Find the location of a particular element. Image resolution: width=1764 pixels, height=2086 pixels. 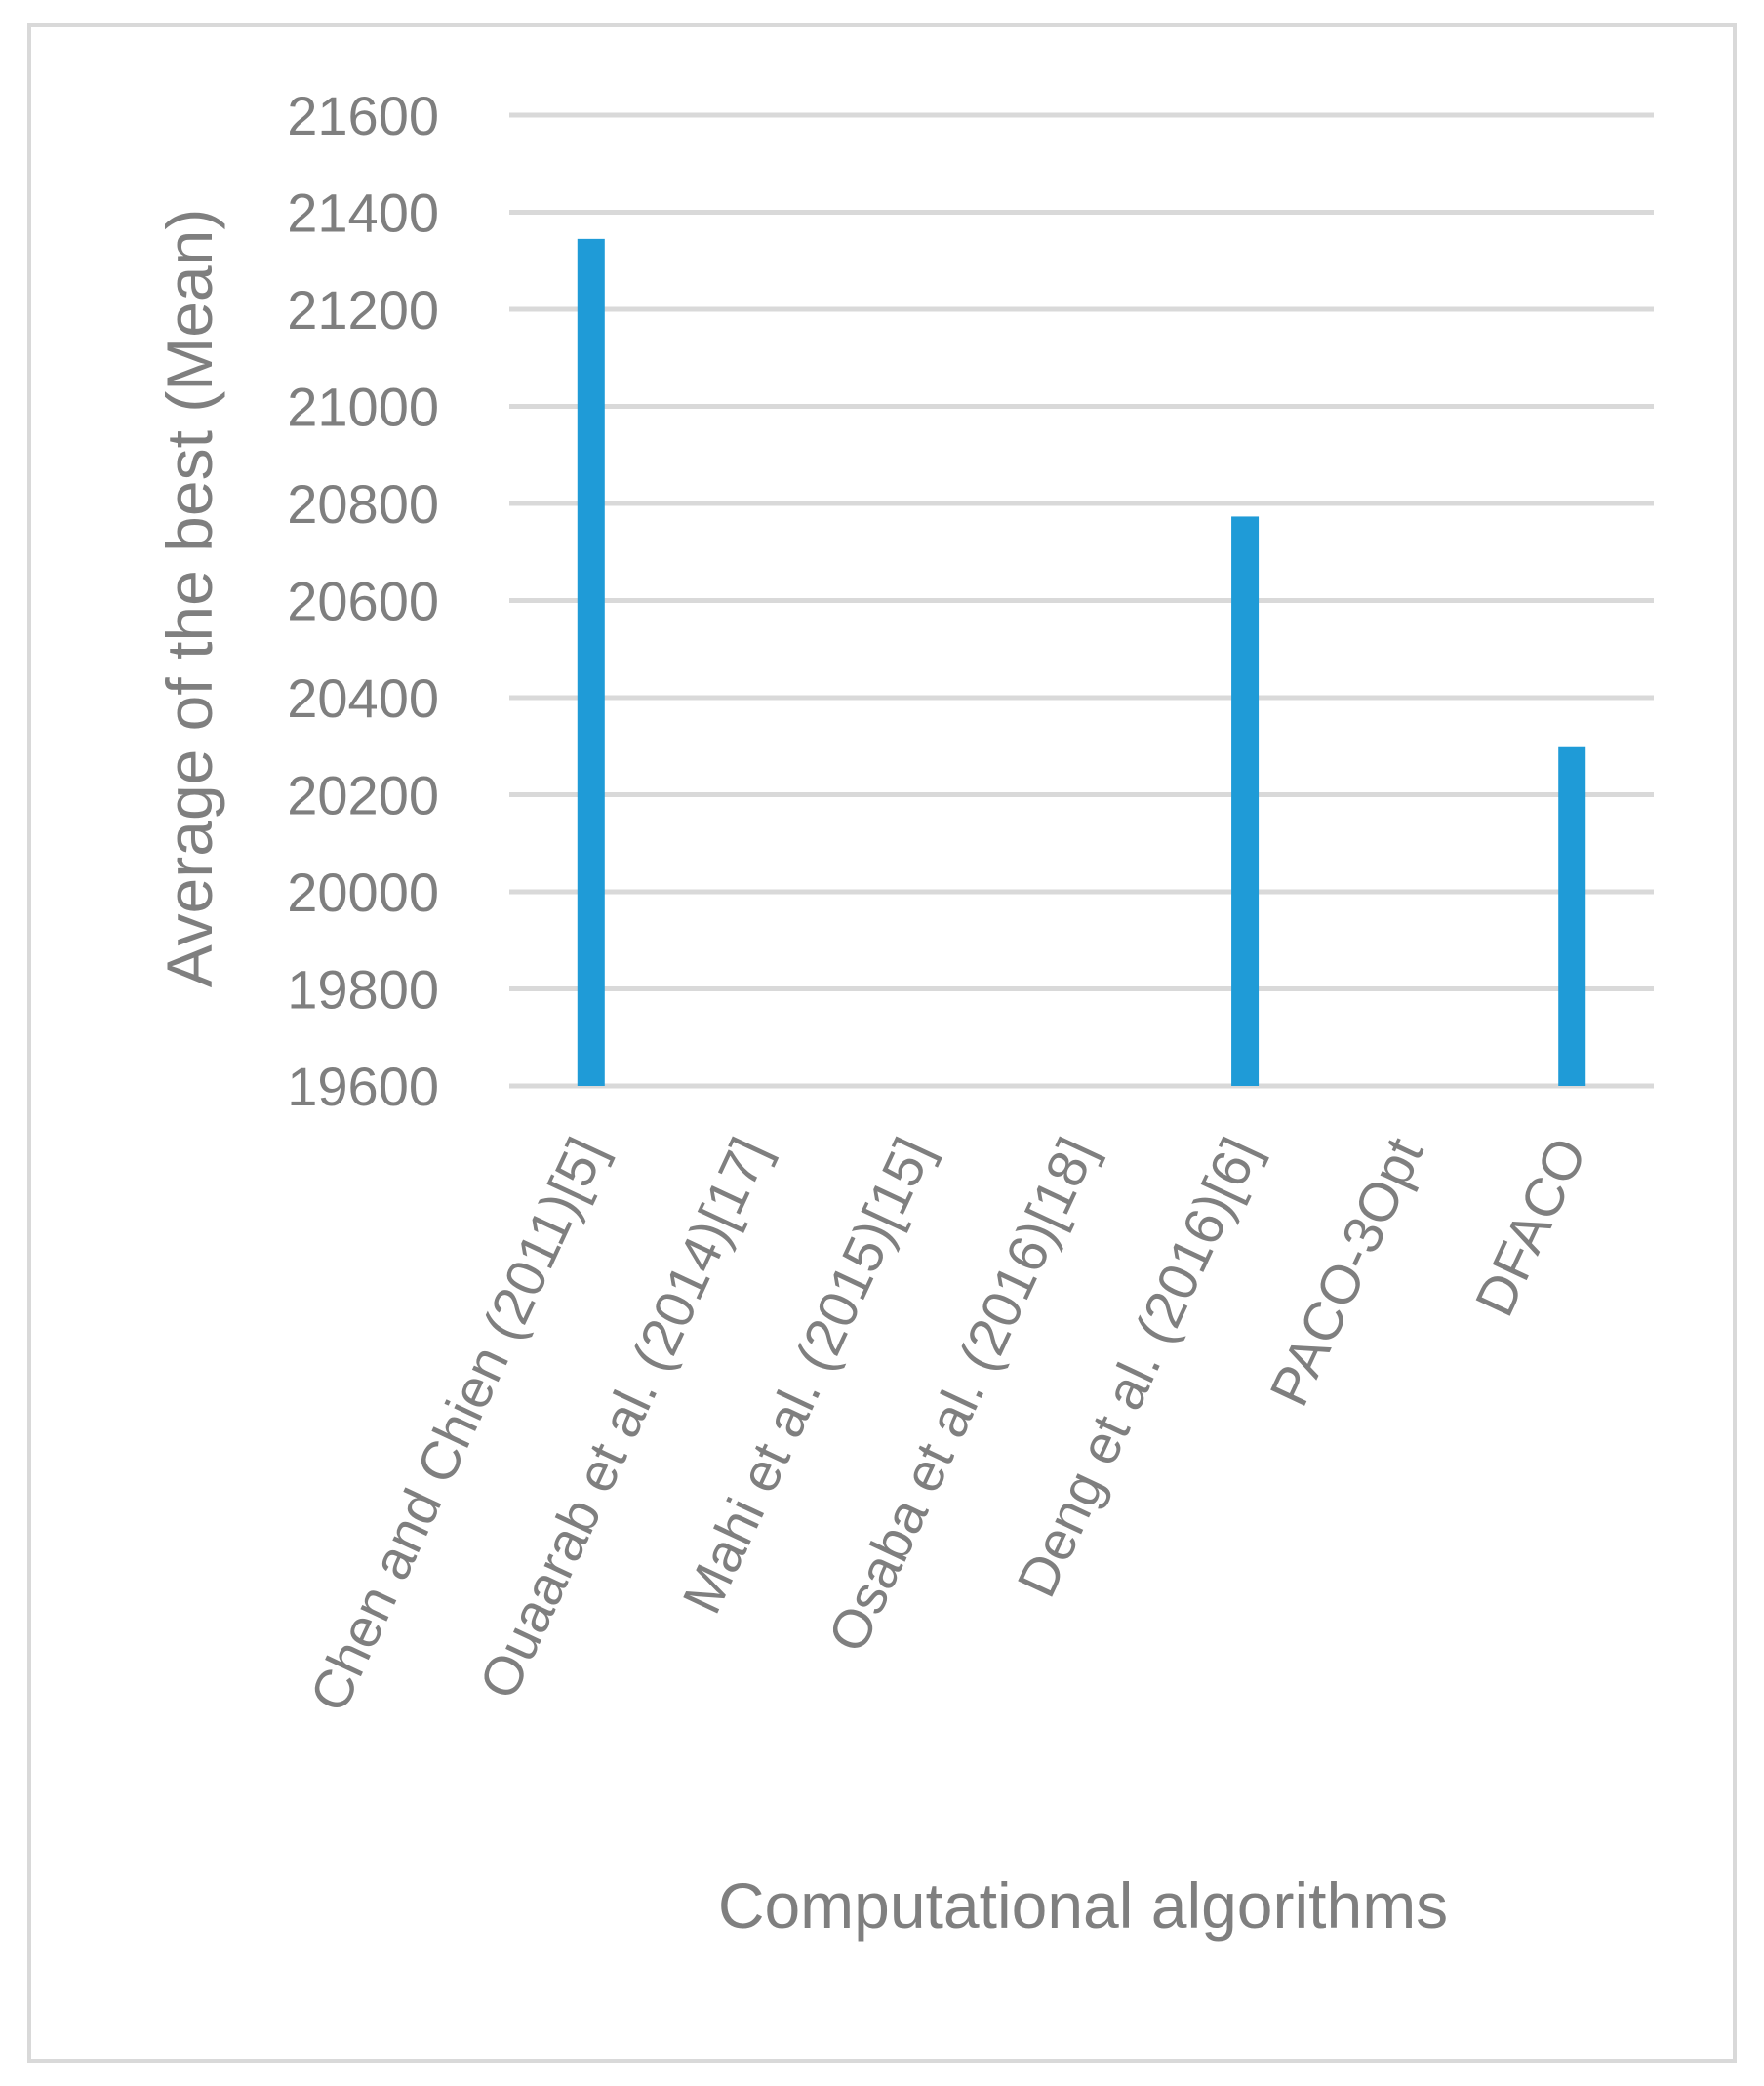

y-tick-label: 19800 is located at coordinates (363, 990).